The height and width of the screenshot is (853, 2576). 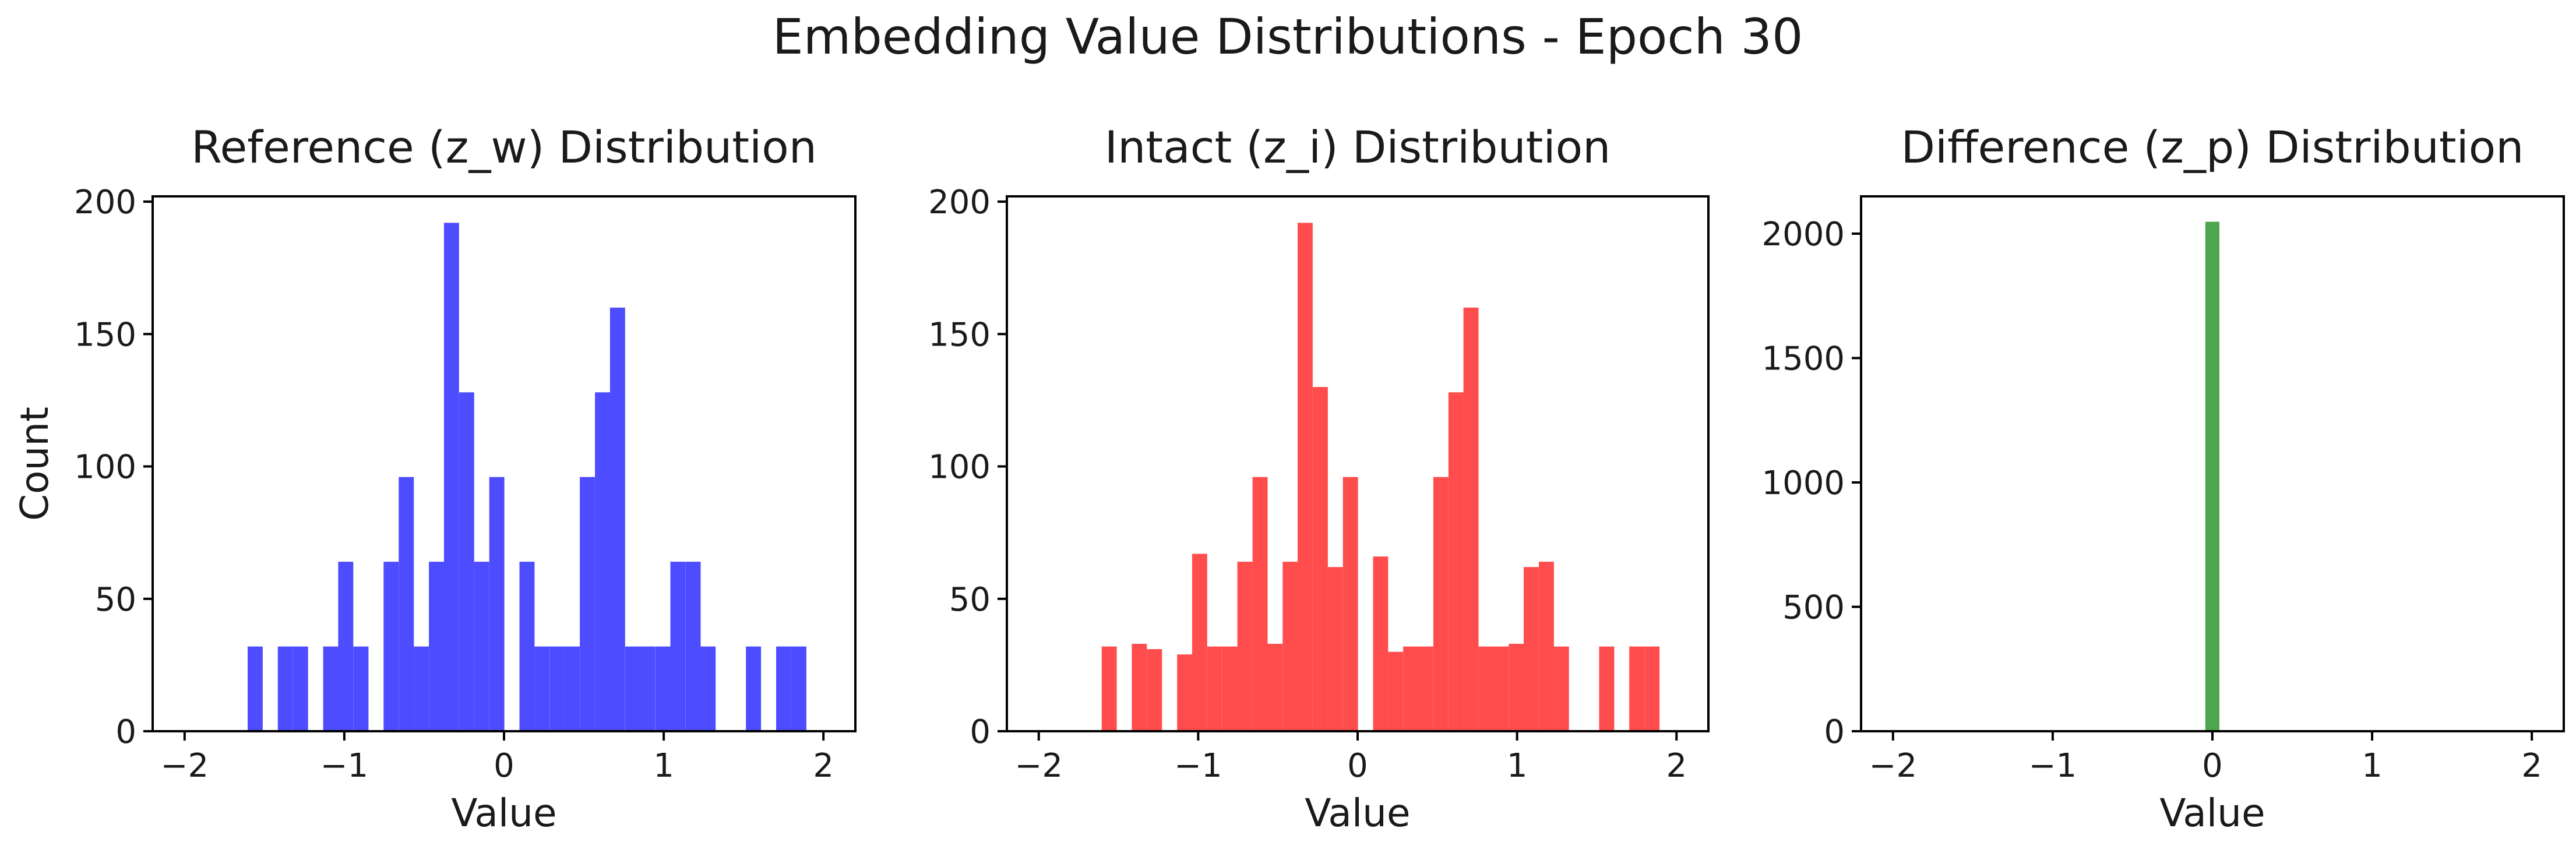 I want to click on panel-title: Difference (z_p) Distribution, so click(x=2212, y=147).